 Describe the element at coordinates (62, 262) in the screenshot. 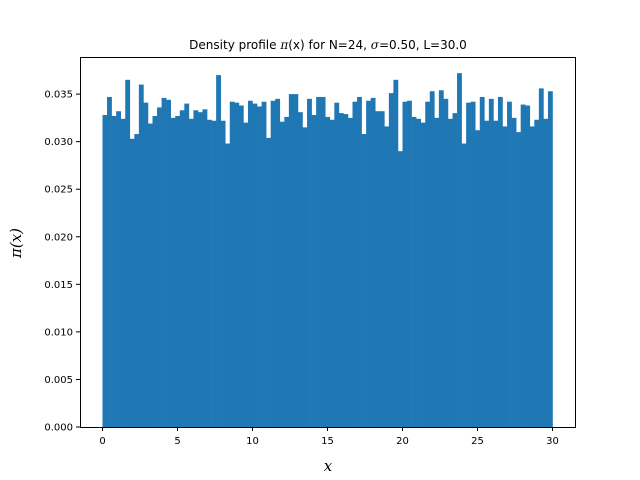

I see `y-axis-ticks: 0.000 0.005 0.010 0.015 0.020 0.025 0.030 0.035` at that location.